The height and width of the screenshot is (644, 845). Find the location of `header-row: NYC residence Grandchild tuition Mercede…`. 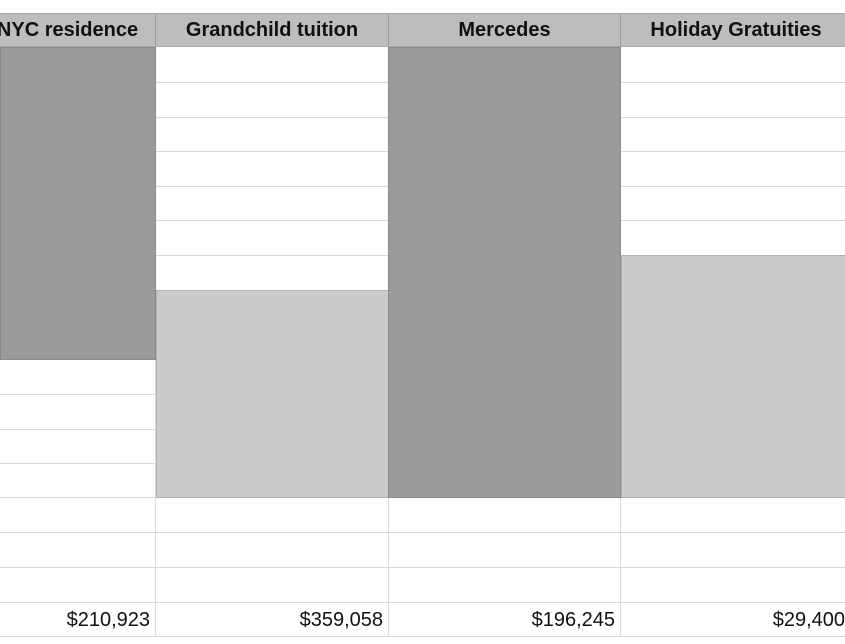

header-row: NYC residence Grandchild tuition Mercede… is located at coordinates (422, 30).